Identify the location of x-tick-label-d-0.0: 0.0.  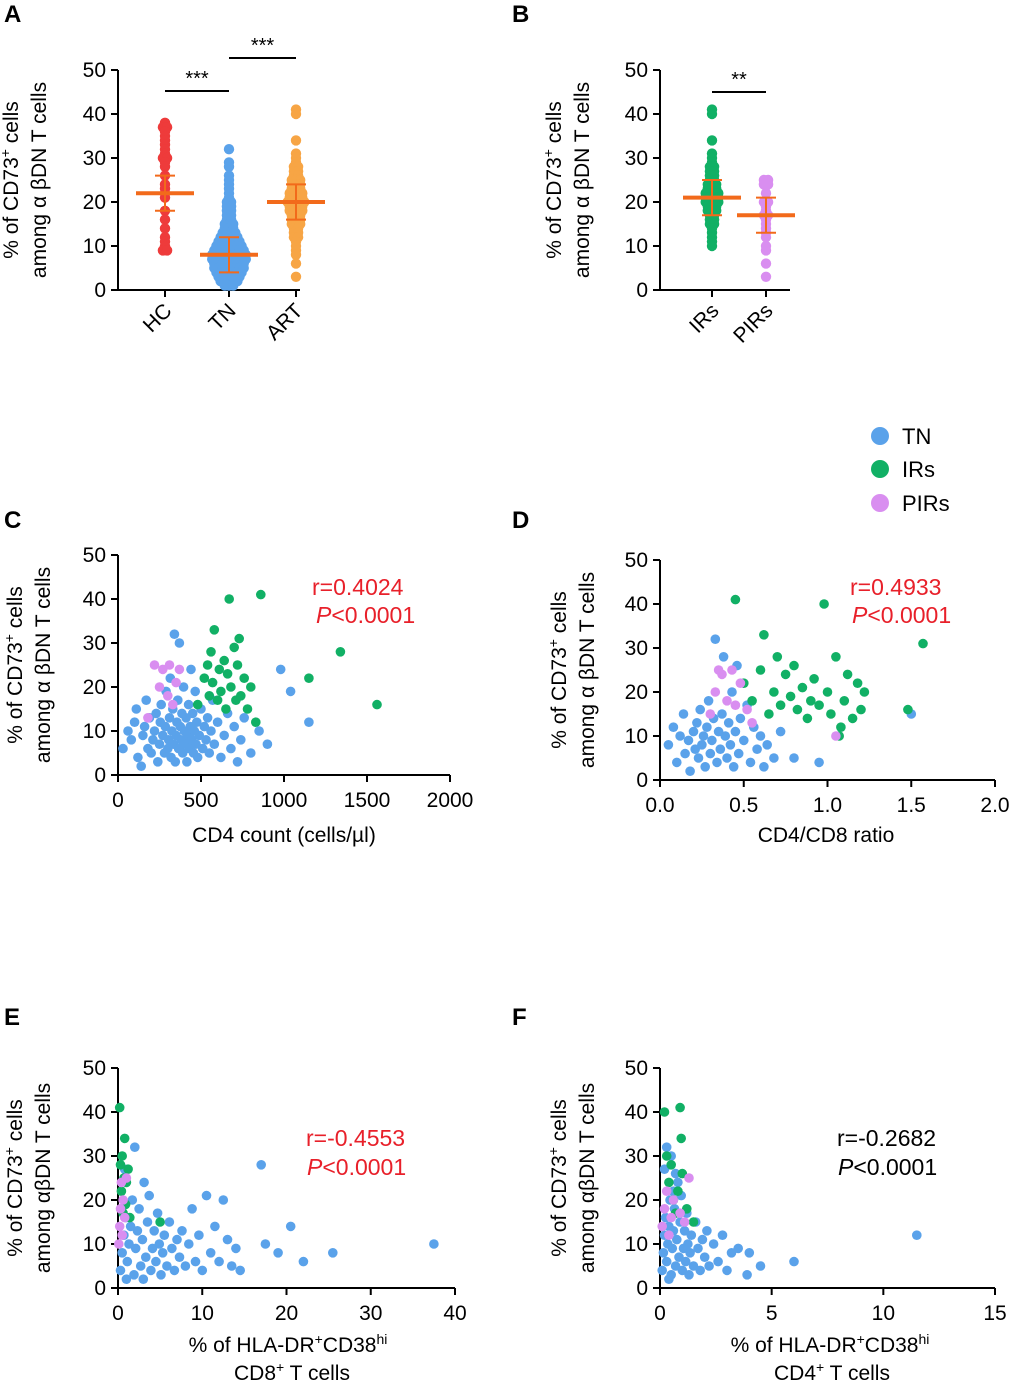
(659, 805).